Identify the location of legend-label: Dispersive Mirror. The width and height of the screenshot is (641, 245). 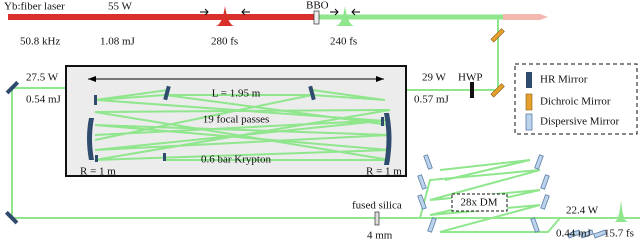
(579, 122).